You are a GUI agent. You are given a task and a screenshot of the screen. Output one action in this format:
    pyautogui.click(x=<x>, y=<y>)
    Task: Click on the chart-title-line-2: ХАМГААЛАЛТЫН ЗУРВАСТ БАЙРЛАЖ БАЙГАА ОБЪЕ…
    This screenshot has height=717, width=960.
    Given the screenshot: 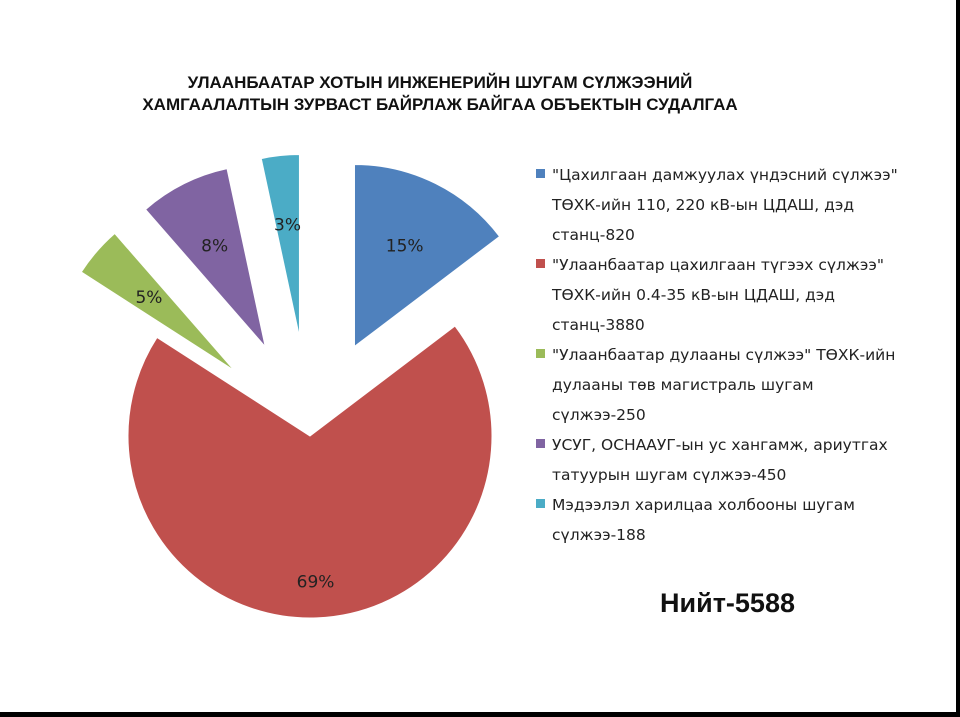 What is the action you would take?
    pyautogui.click(x=440, y=104)
    